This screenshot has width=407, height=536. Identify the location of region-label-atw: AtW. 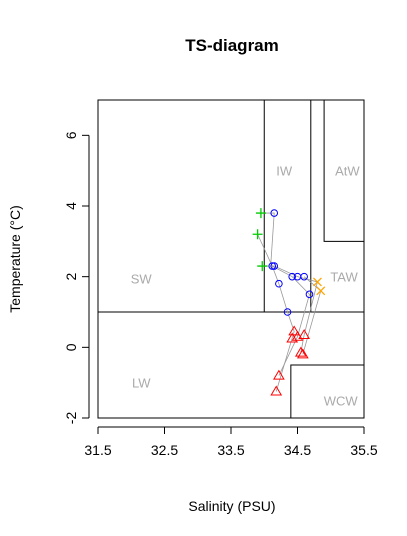
(347, 171).